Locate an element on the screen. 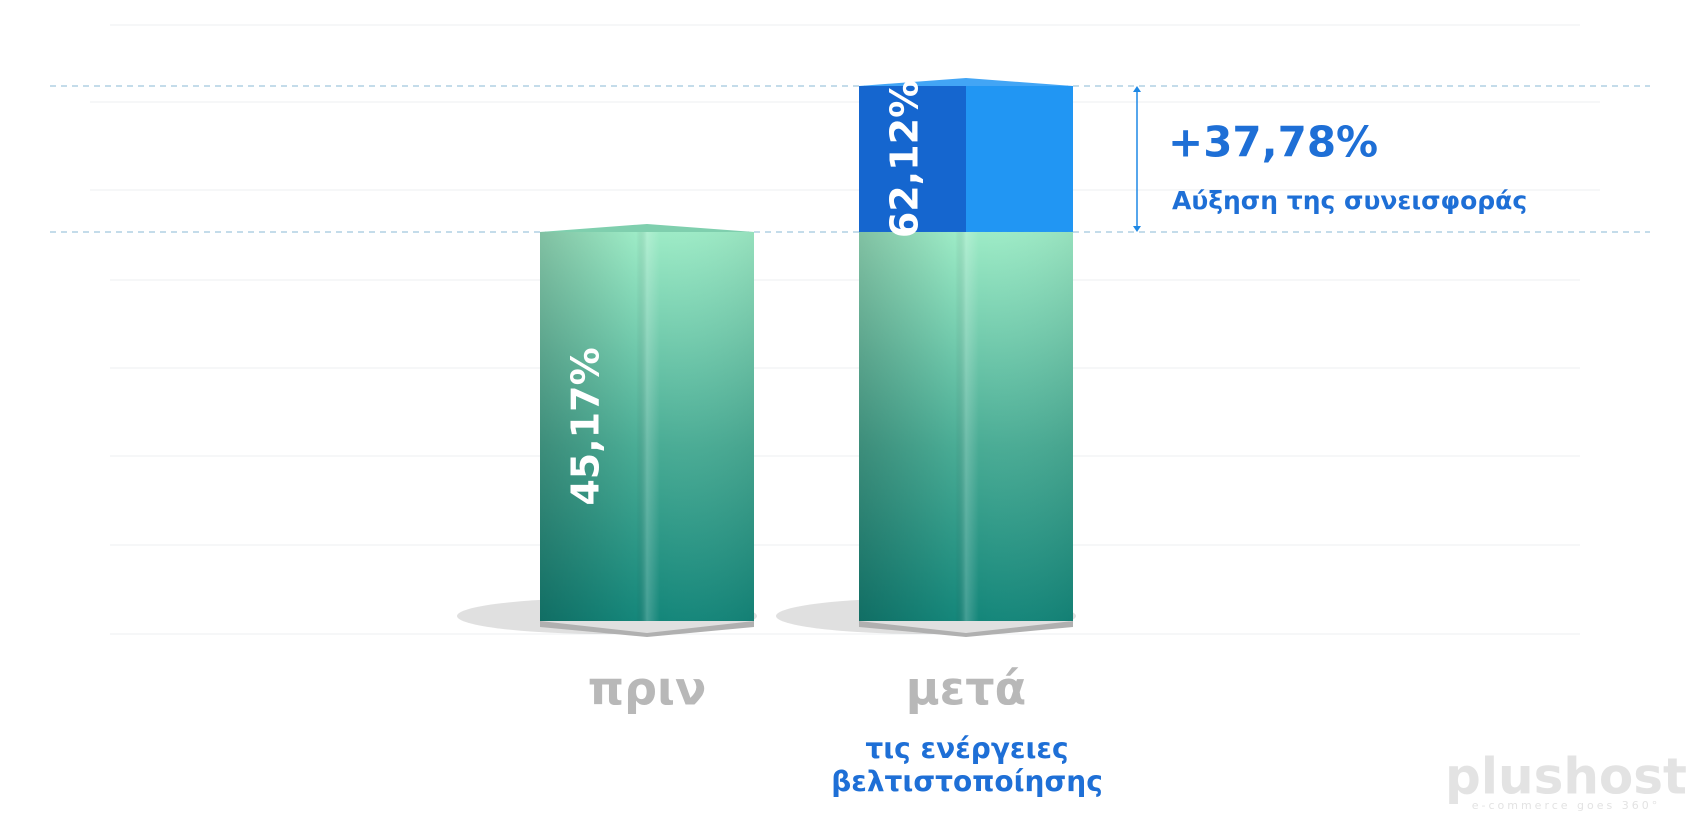 The height and width of the screenshot is (826, 1690). category-label: πριν is located at coordinates (647, 689).